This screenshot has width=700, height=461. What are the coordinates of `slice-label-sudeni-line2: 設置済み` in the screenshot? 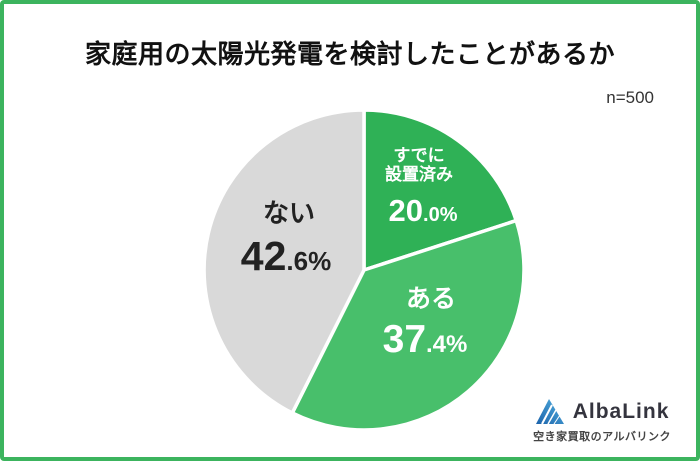 It's located at (419, 174).